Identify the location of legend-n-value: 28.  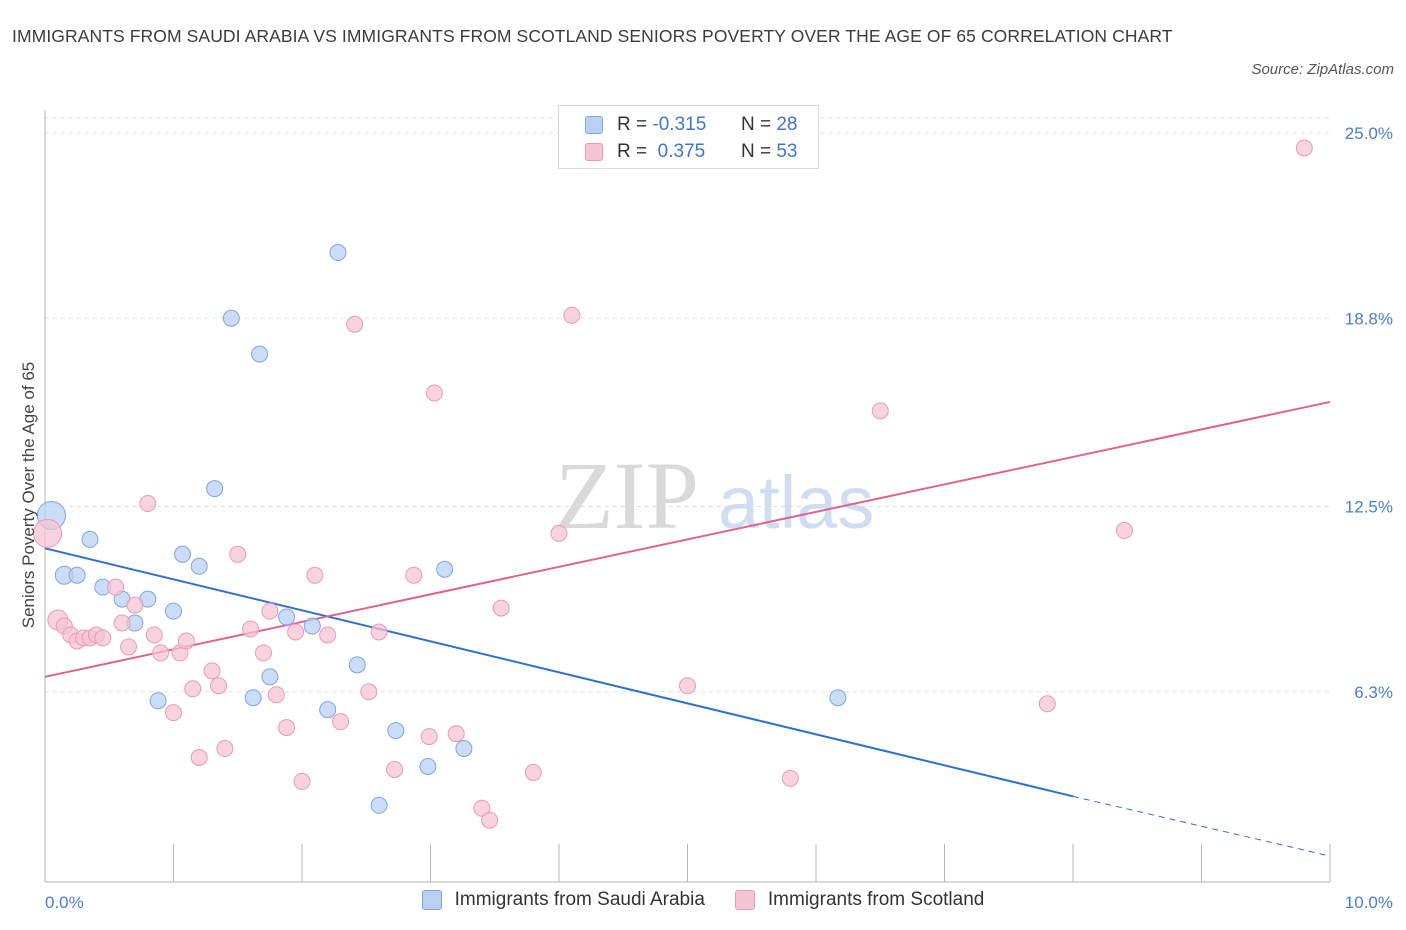
(787, 124).